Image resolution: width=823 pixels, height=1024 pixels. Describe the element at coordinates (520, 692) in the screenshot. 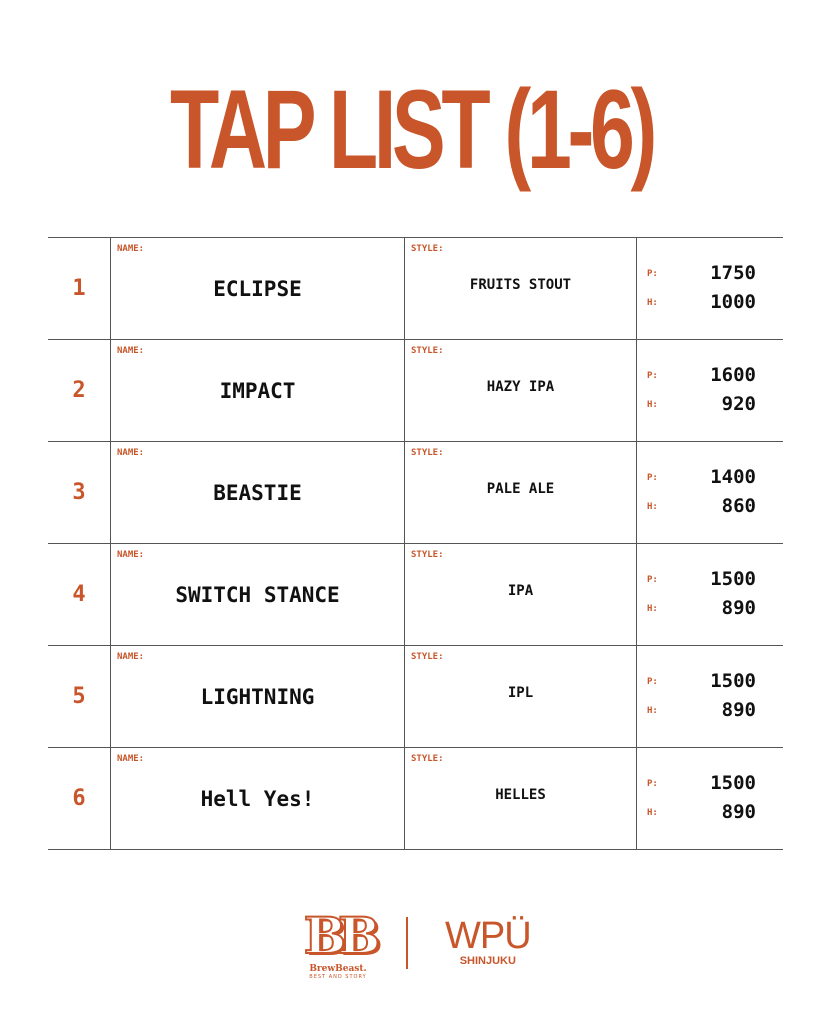

I see `beer-style: IPL` at that location.